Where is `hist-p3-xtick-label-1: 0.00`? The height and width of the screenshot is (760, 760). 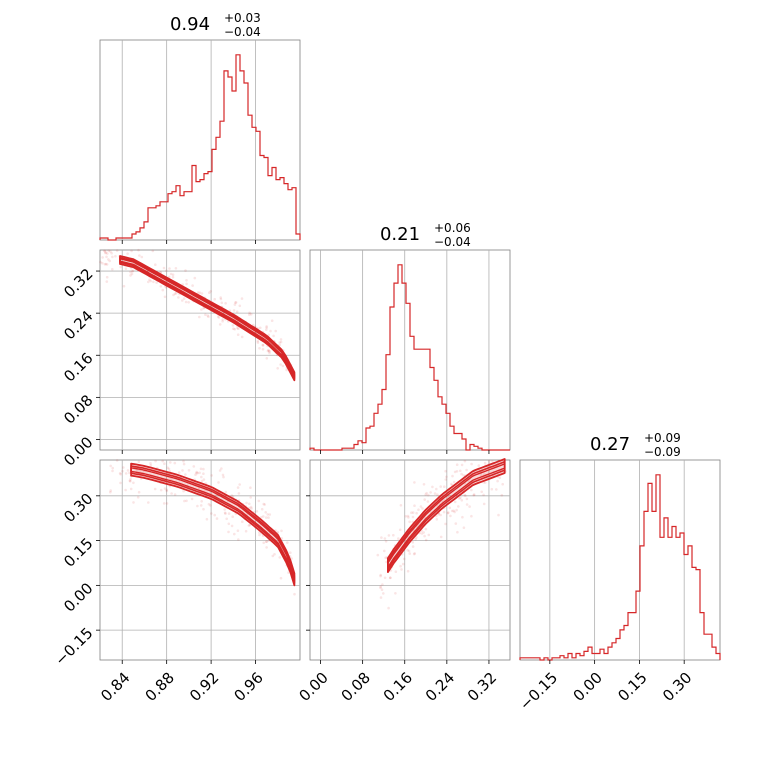 hist-p3-xtick-label-1: 0.00 is located at coordinates (588, 687).